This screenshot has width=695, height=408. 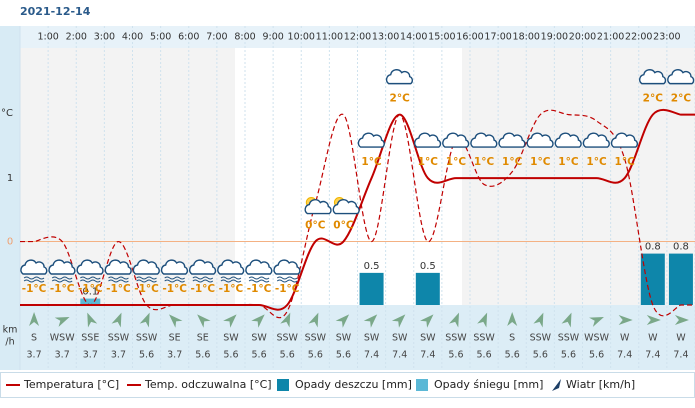 I want to click on hour-label: 5:00, so click(x=160, y=37).